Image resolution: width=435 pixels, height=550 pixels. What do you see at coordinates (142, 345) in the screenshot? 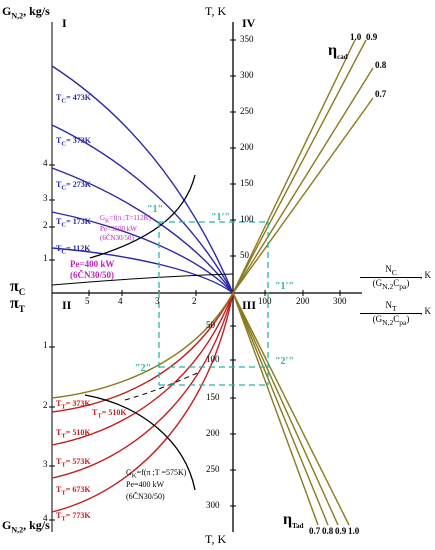
I see `turbine-curve-373k` at bounding box center [142, 345].